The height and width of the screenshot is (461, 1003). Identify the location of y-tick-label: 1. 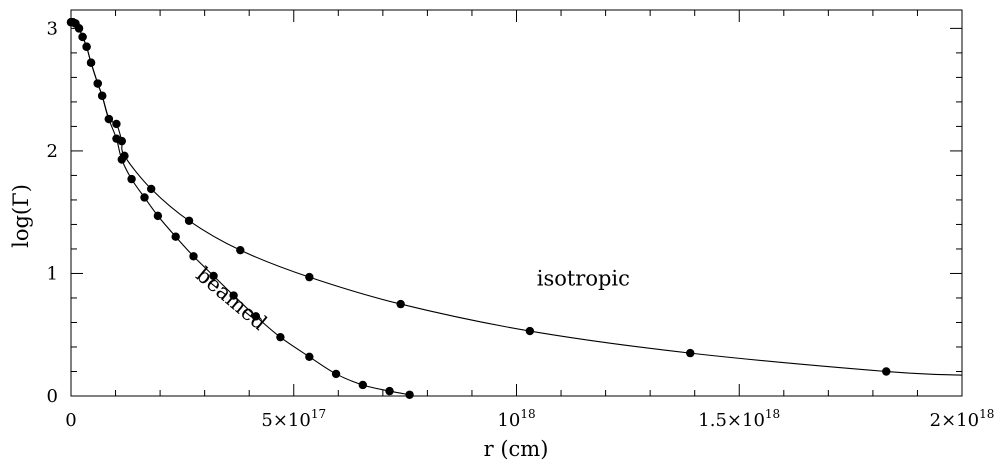
(52, 273).